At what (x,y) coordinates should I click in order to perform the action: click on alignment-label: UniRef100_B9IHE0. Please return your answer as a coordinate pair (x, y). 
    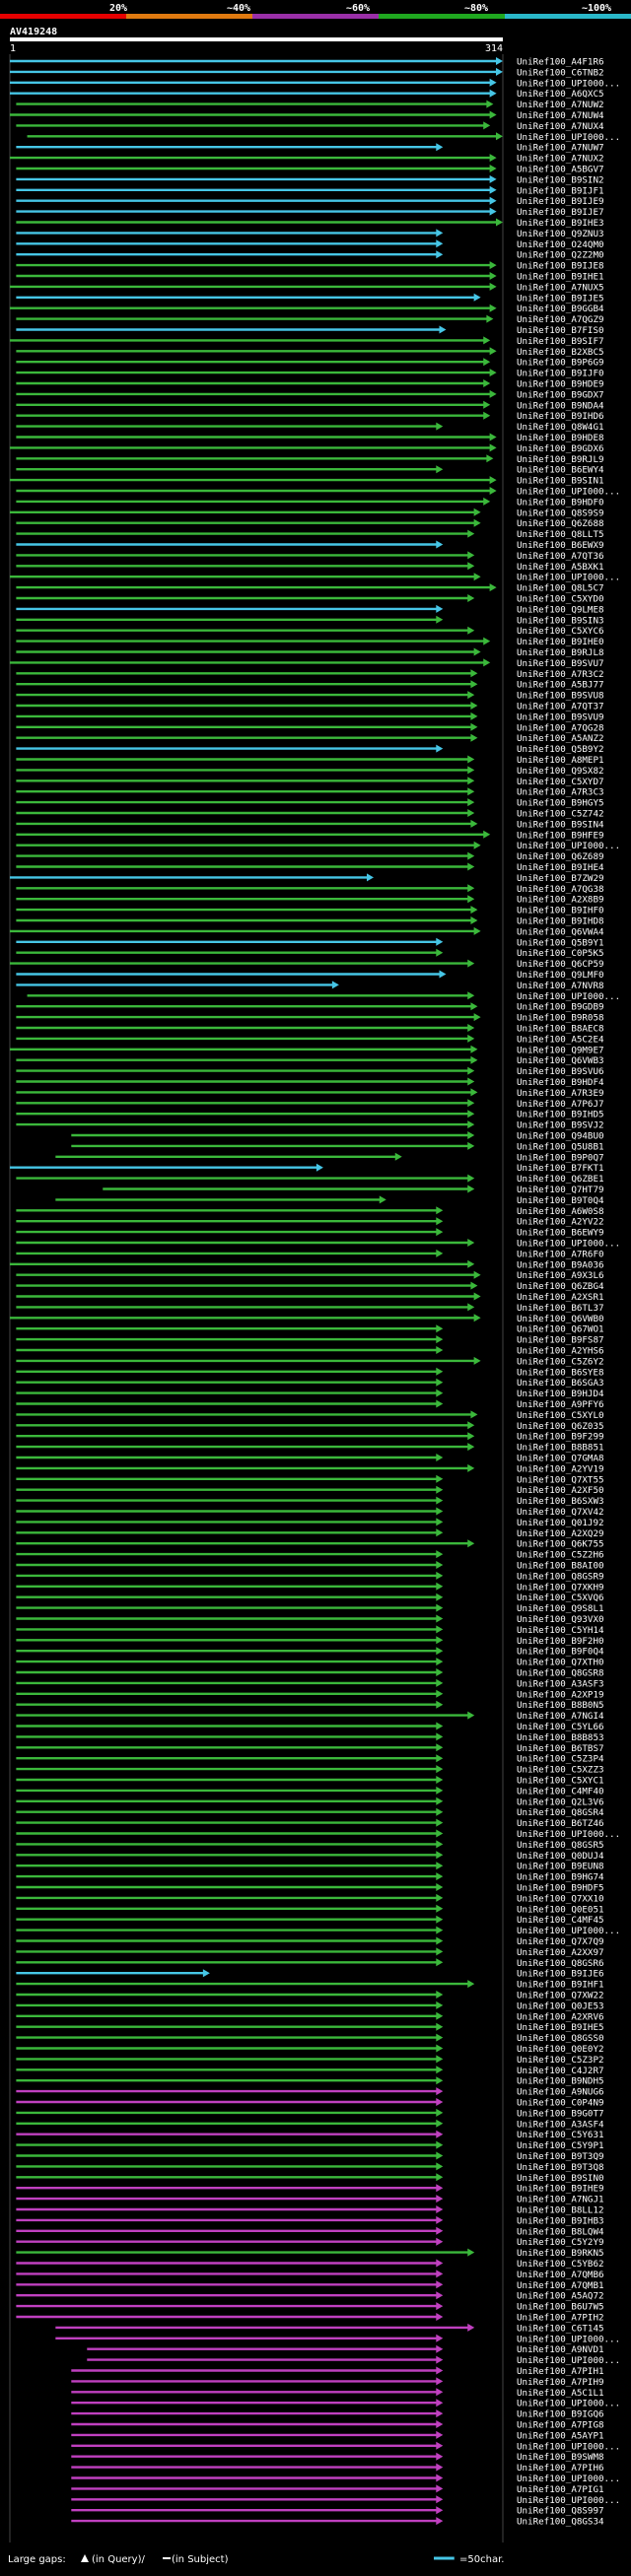
    Looking at the image, I should click on (560, 642).